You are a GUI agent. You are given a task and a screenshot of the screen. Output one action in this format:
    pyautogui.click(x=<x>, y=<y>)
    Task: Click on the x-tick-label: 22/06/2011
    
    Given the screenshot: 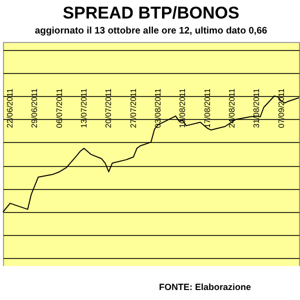 What is the action you would take?
    pyautogui.click(x=10, y=108)
    